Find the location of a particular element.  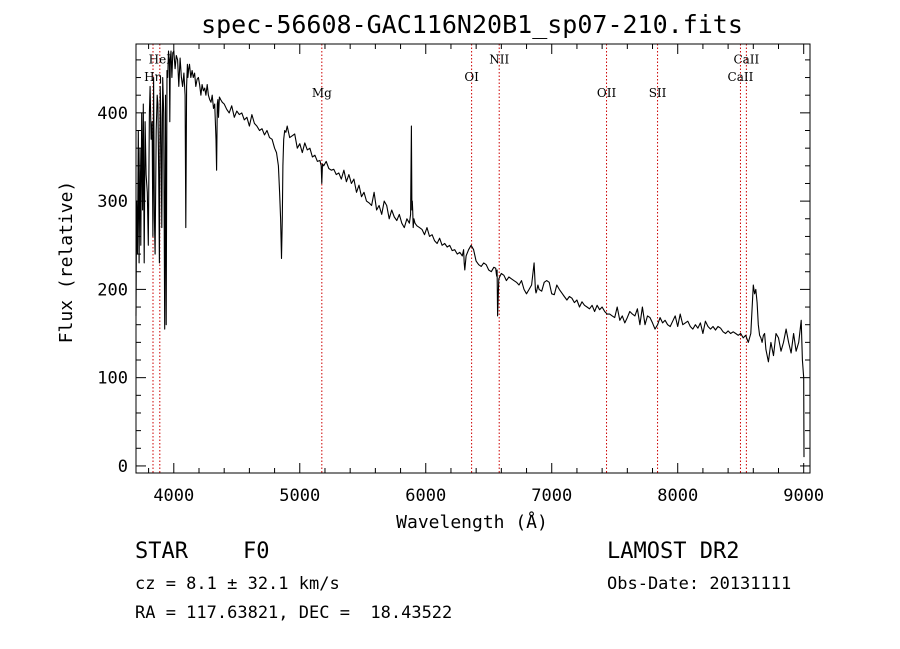

redshift-cz: cz = 8.1 ± 32.1 km/s is located at coordinates (237, 584).